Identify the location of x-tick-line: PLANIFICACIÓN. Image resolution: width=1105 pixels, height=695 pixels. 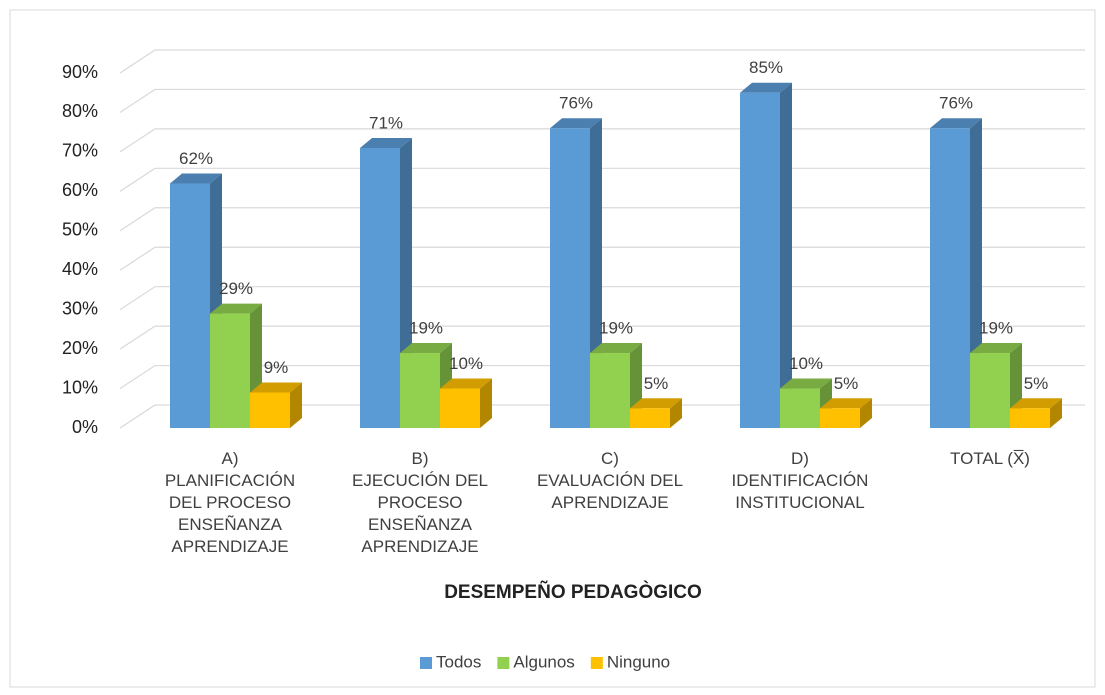
(230, 480).